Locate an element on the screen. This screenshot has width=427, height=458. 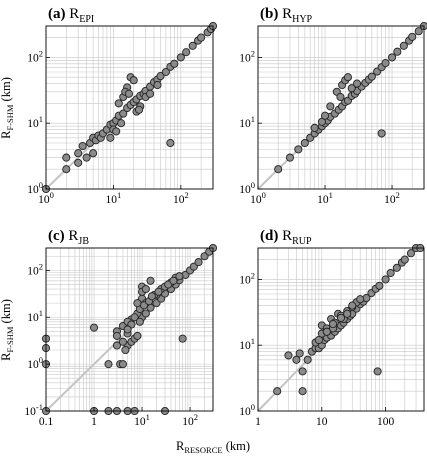
x-tick-label: 10 is located at coordinates (322, 422).